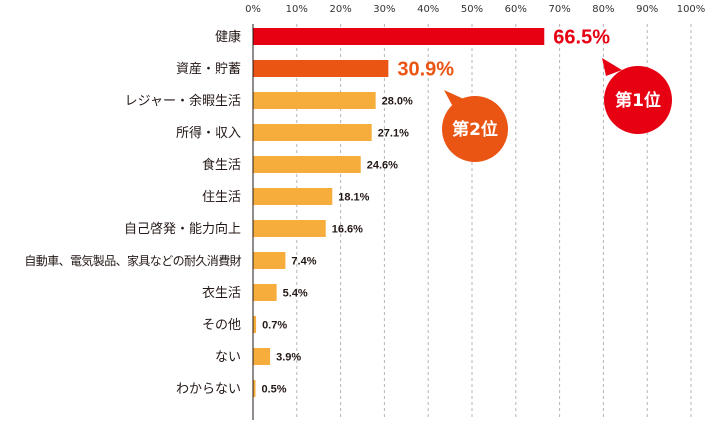 This screenshot has height=427, width=712. Describe the element at coordinates (303, 262) in the screenshot. I see `value-label: 7.4%` at that location.